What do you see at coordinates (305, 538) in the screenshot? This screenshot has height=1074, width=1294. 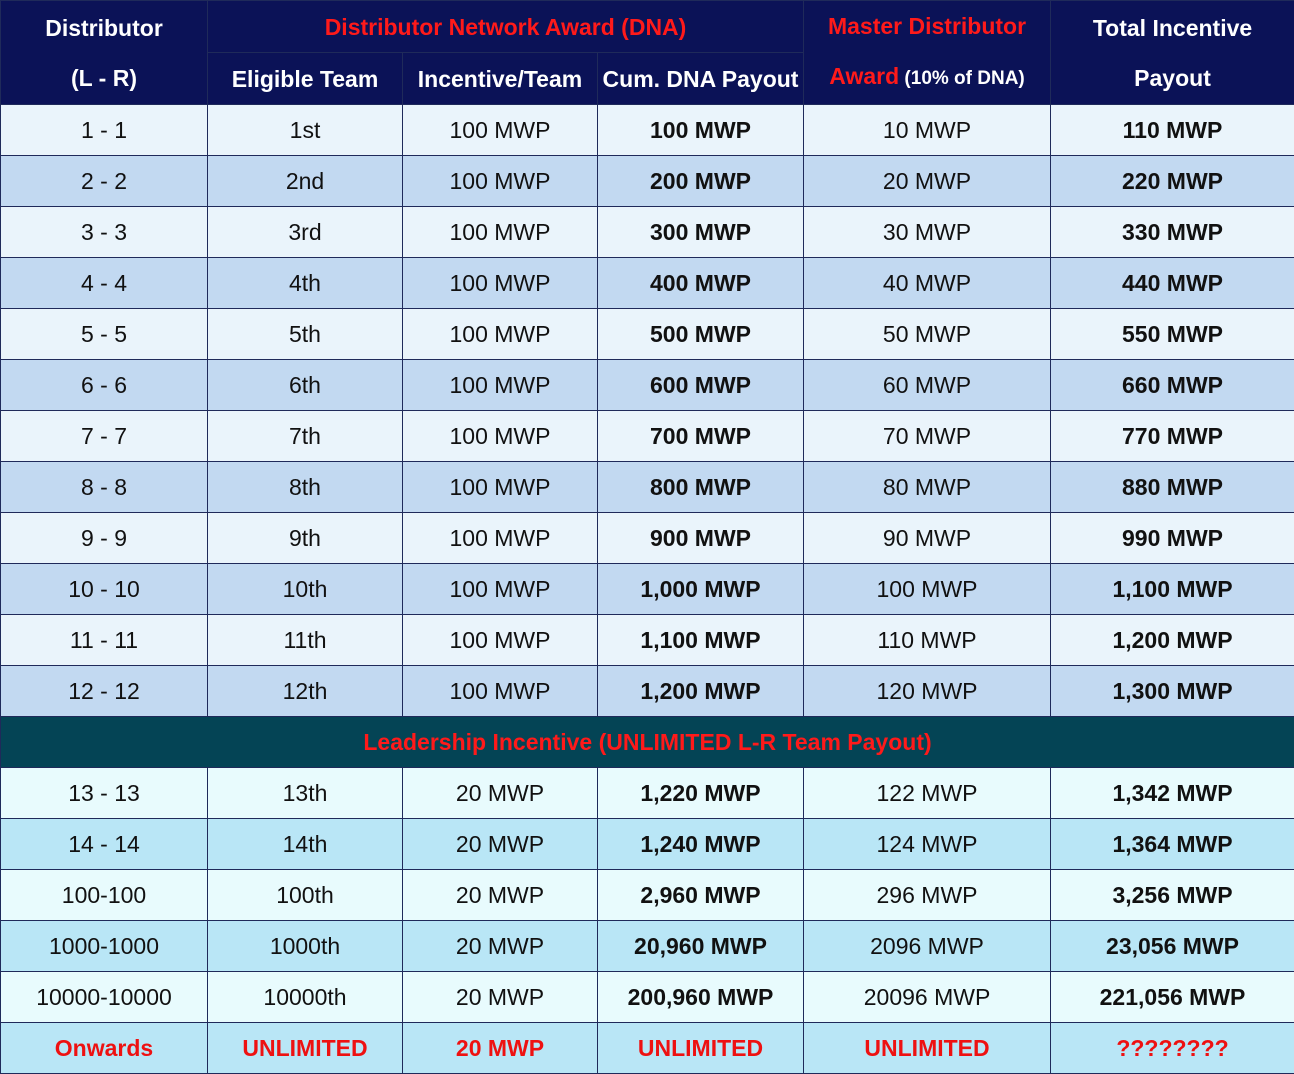 I see `cell-team: 9th` at bounding box center [305, 538].